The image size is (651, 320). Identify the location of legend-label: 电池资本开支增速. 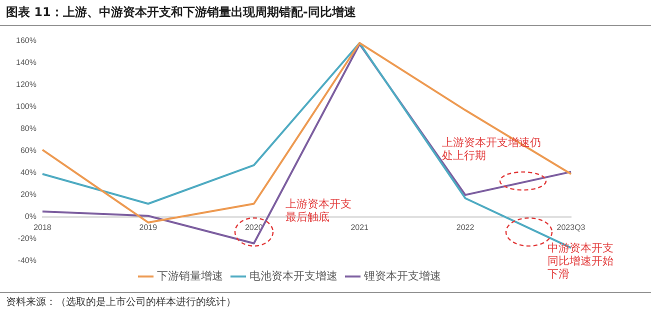
(293, 275).